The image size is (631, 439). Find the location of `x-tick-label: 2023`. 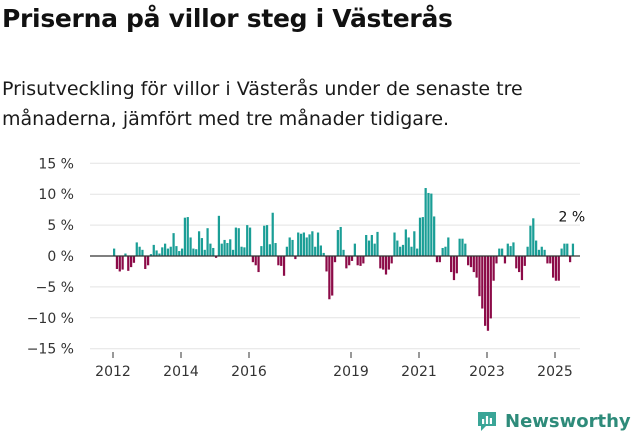

x-tick-label: 2023 is located at coordinates (487, 372).